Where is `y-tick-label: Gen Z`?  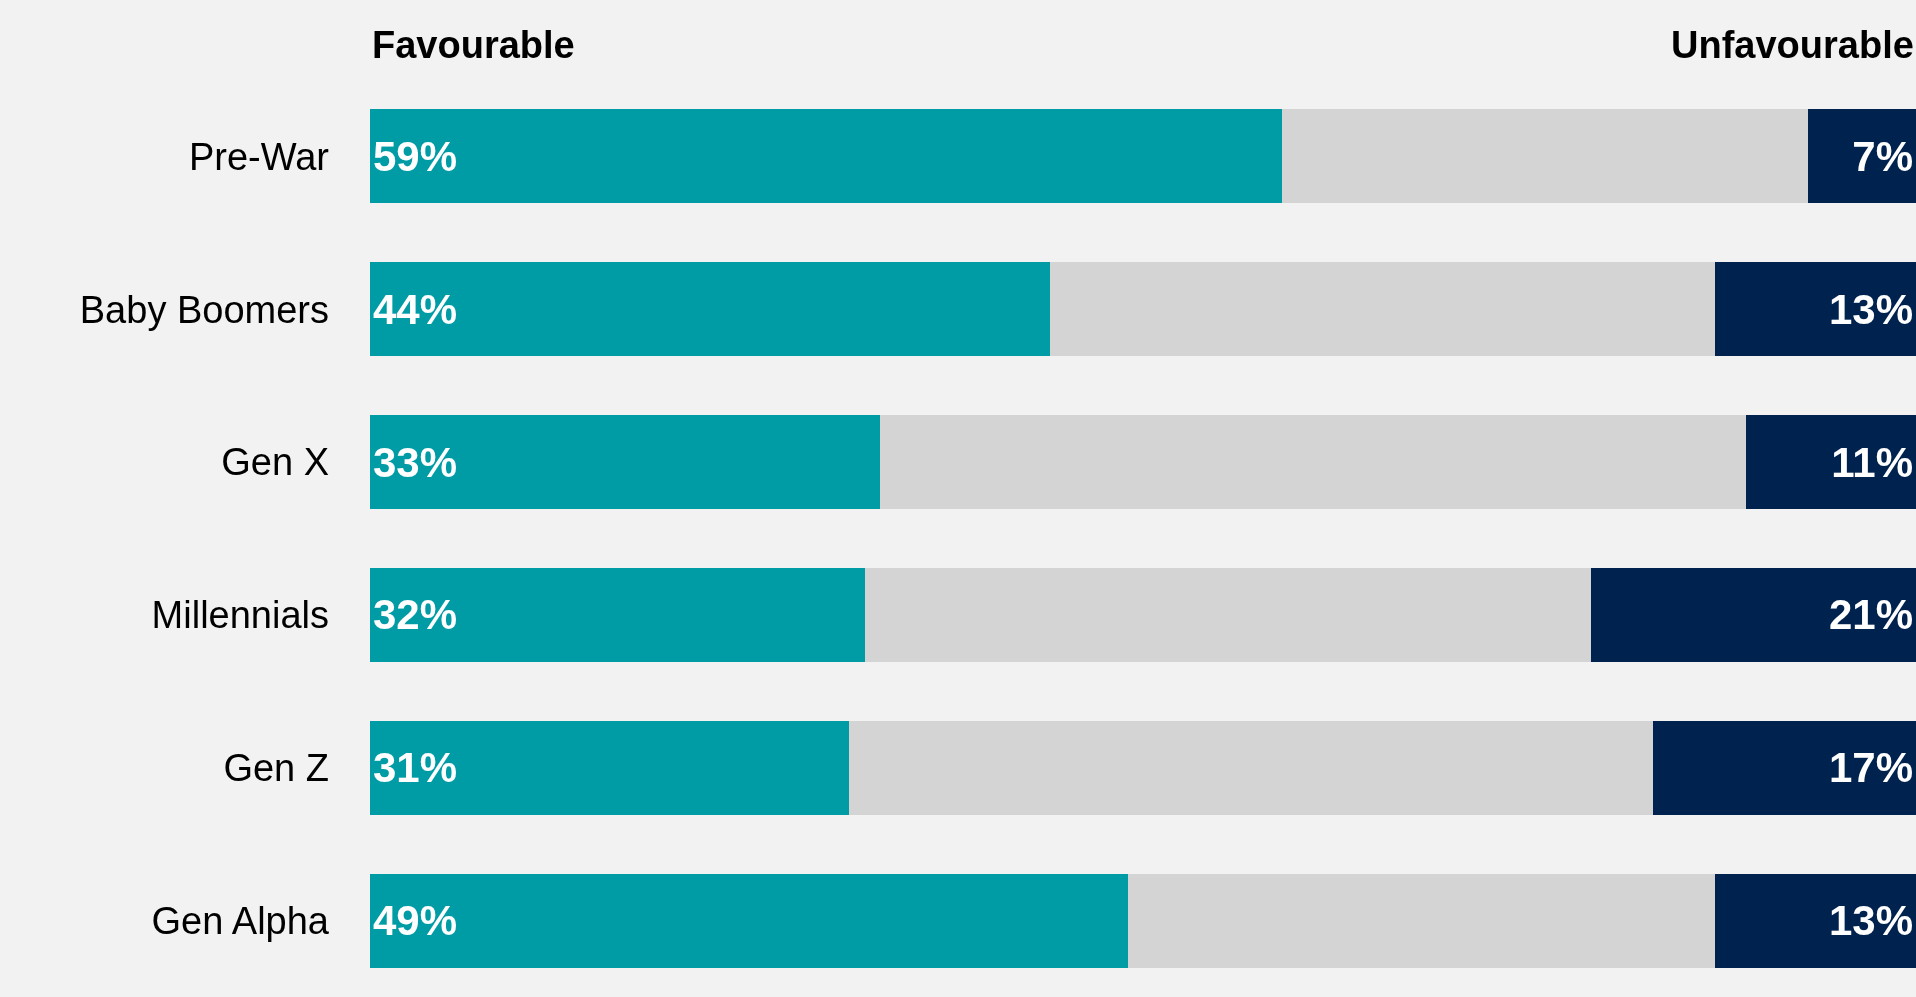 y-tick-label: Gen Z is located at coordinates (276, 768).